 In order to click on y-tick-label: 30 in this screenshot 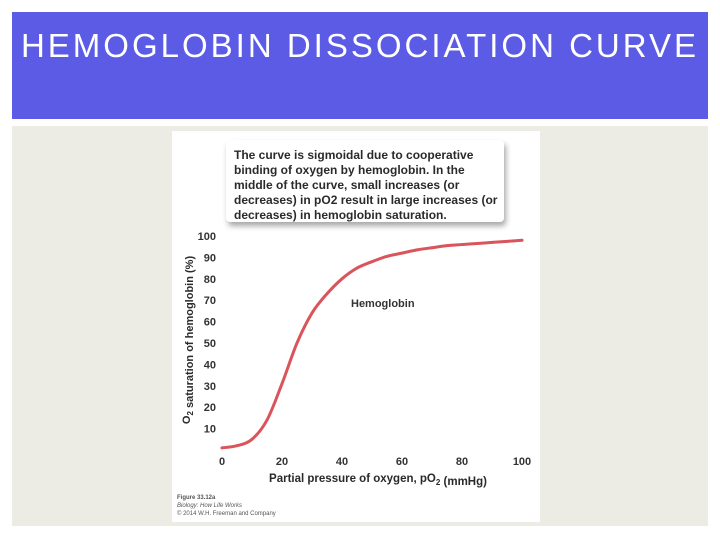, I will do `click(210, 387)`.